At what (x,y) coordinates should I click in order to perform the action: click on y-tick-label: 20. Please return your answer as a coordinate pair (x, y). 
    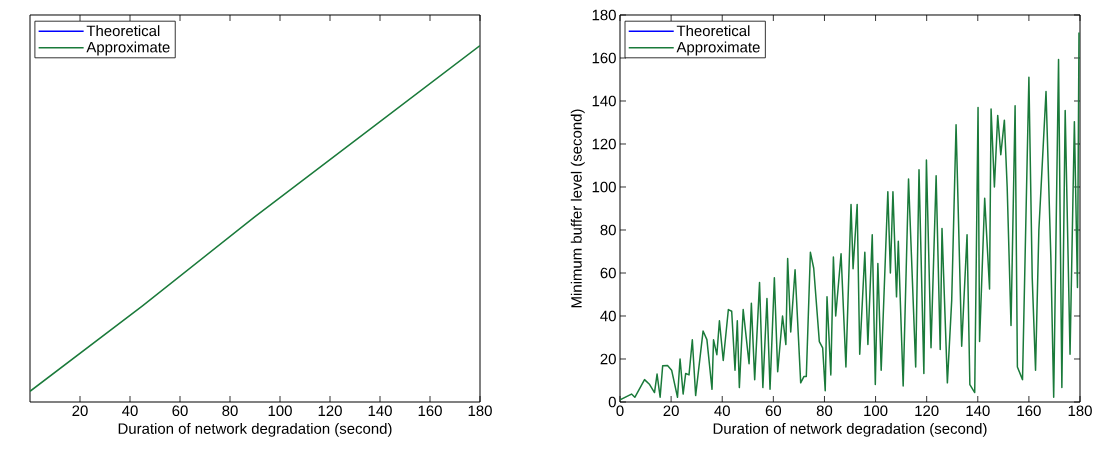
    Looking at the image, I should click on (608, 359).